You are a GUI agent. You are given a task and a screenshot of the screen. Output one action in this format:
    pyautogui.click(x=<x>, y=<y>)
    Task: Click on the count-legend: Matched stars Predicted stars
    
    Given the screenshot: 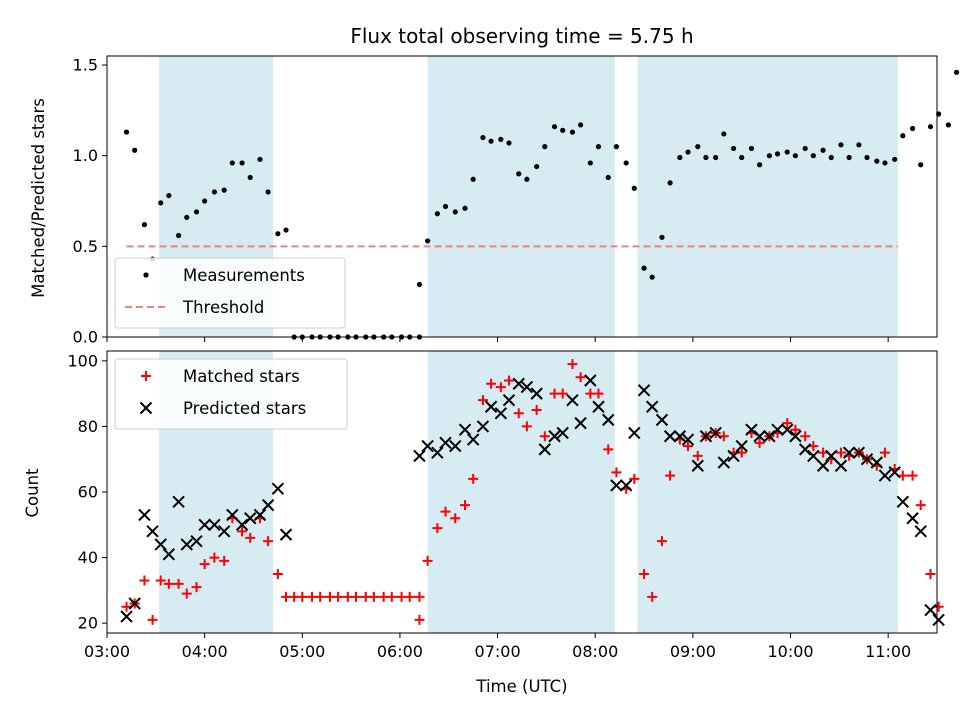 What is the action you would take?
    pyautogui.click(x=231, y=394)
    